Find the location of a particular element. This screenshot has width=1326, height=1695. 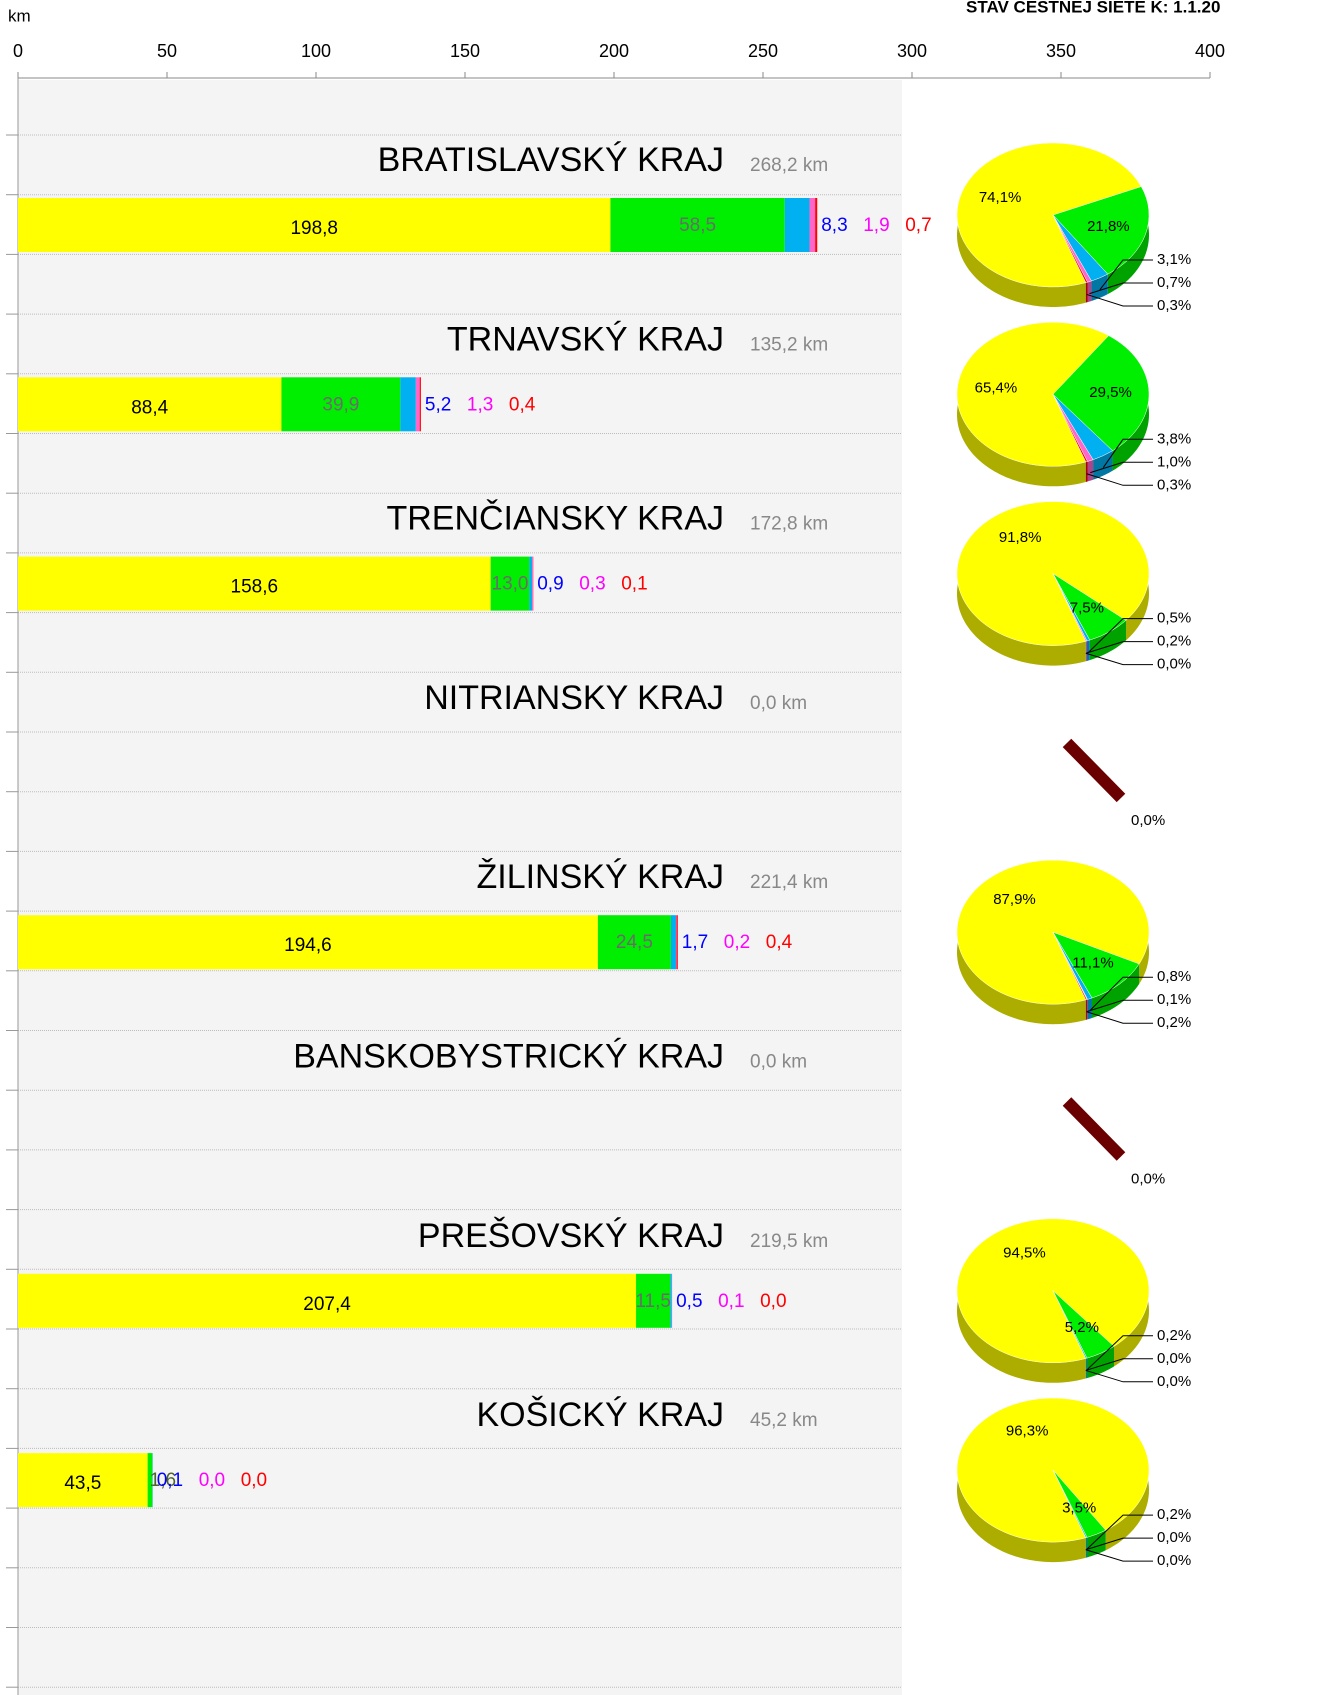

region-total: 268,2 km is located at coordinates (789, 165).